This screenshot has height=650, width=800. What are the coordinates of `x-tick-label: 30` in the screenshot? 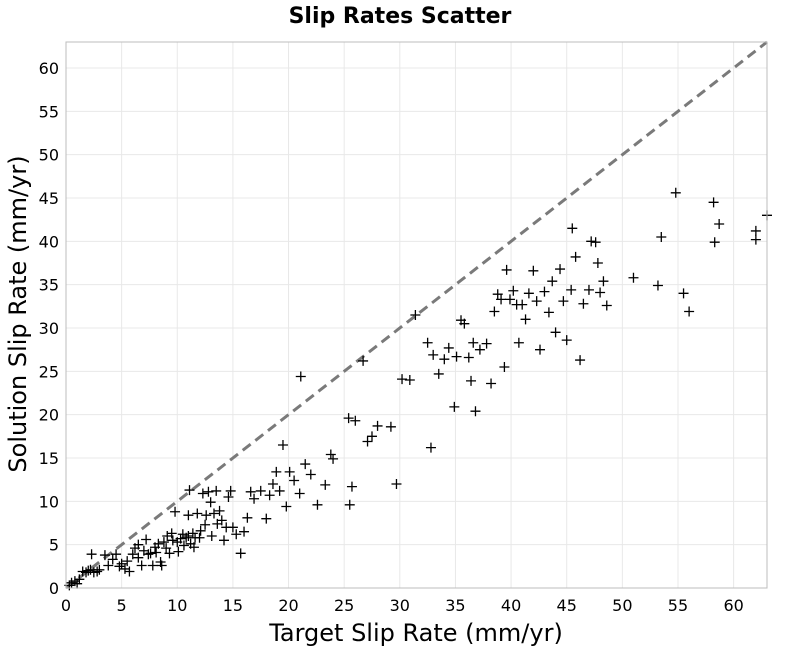 It's located at (400, 605).